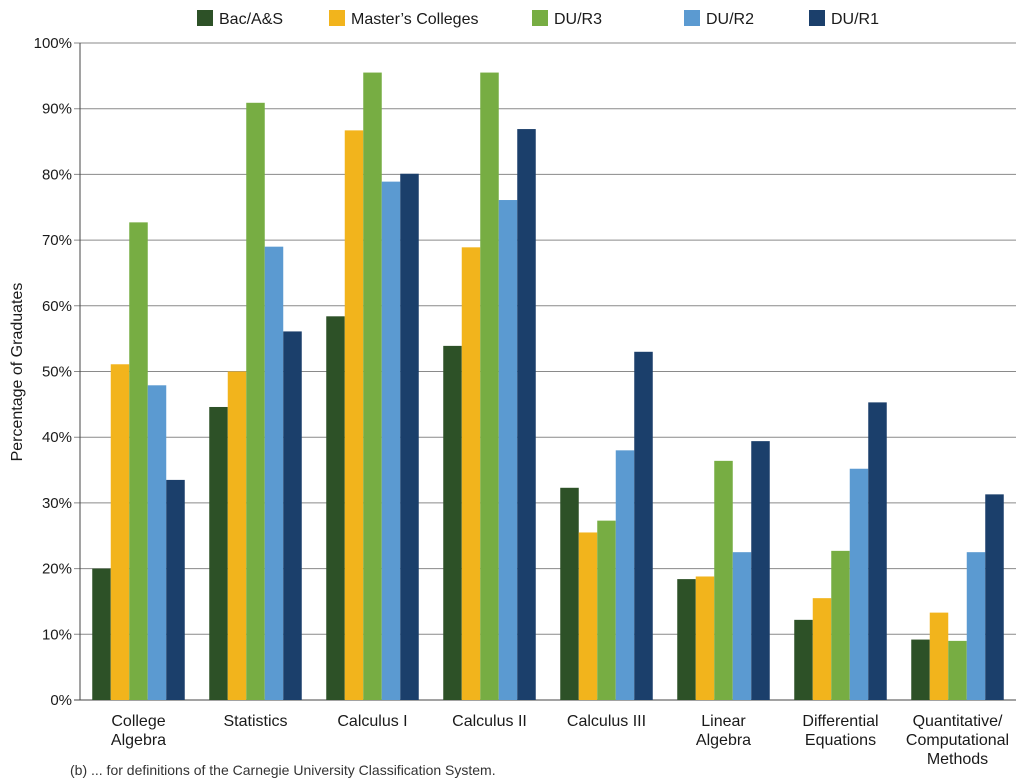 The image size is (1027, 778). Describe the element at coordinates (489, 721) in the screenshot. I see `x-category-label: Calculus II` at that location.